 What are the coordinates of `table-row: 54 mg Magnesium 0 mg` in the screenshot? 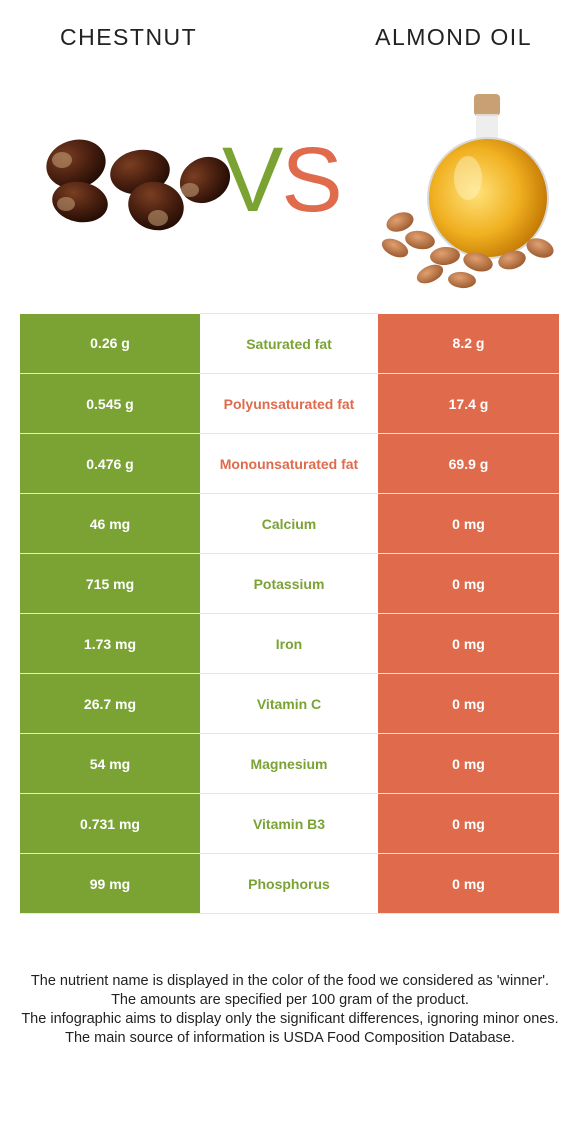 It's located at (289, 763).